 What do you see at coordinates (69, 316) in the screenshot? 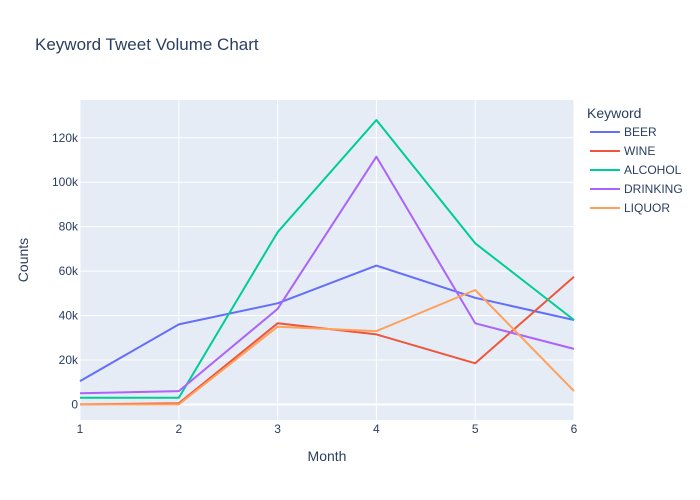
I see `y-tick-label: 40k` at bounding box center [69, 316].